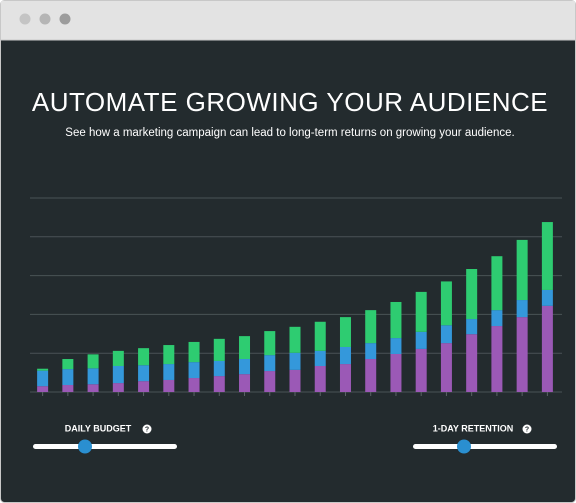 This screenshot has height=503, width=576. What do you see at coordinates (288, 20) in the screenshot?
I see `title-bar` at bounding box center [288, 20].